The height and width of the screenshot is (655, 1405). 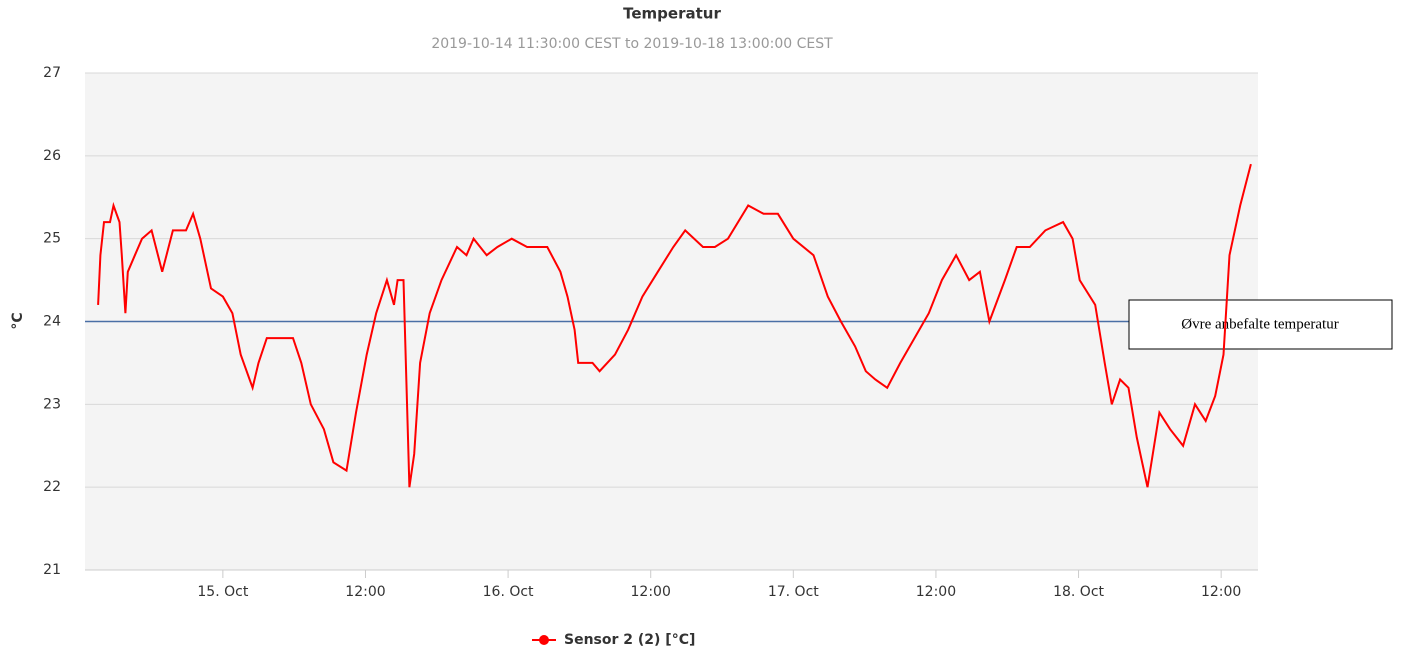 What do you see at coordinates (544, 640) in the screenshot?
I see `legend-marker` at bounding box center [544, 640].